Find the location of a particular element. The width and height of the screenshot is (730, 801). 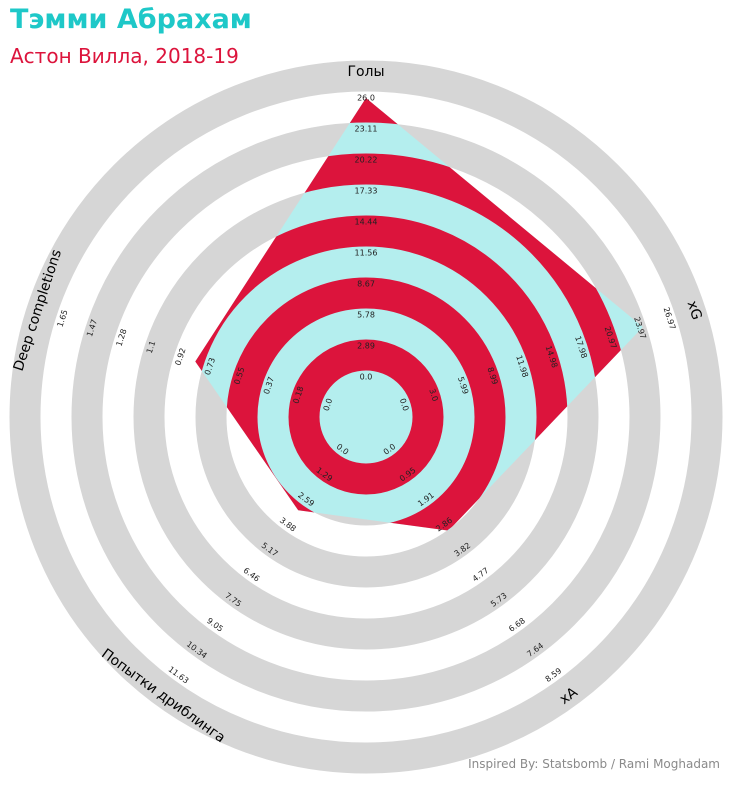

tick-label: 23.11 is located at coordinates (366, 129).